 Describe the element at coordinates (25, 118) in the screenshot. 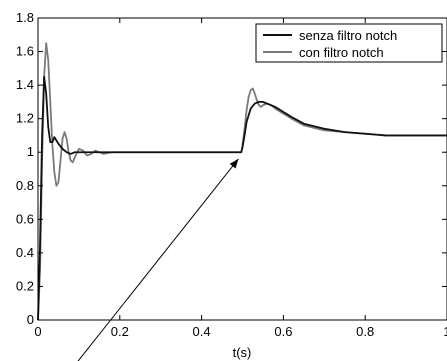

I see `y-tick-label-1-2: 1.2` at that location.